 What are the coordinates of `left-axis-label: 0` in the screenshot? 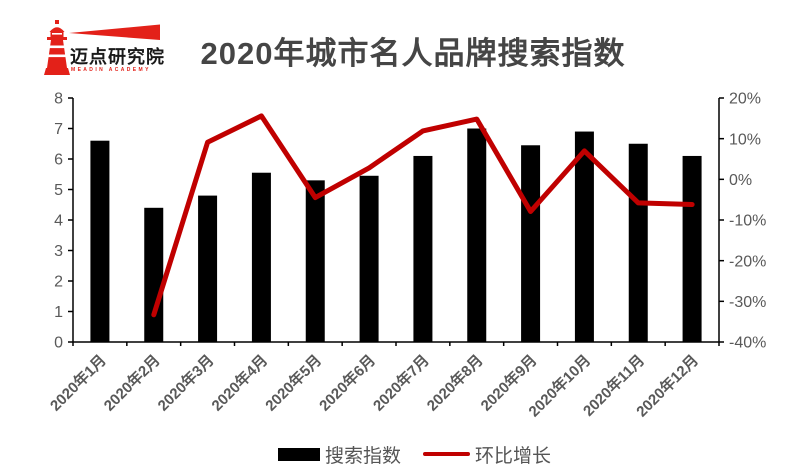 It's located at (58, 343).